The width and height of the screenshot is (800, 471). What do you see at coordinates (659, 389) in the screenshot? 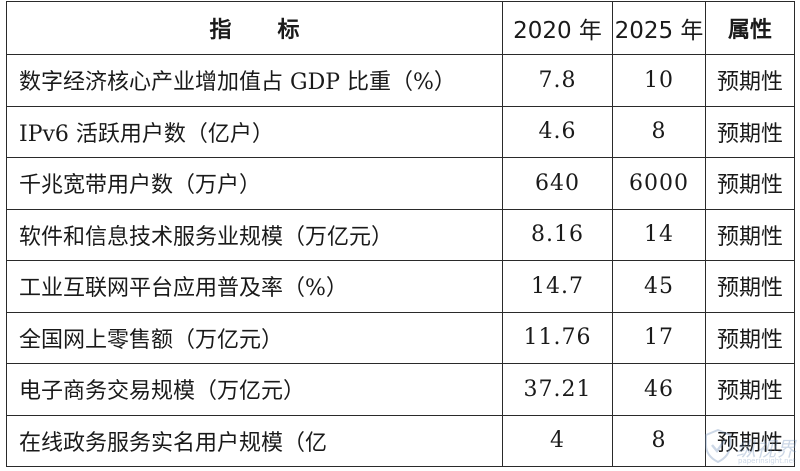
I see `value-2025: 46` at bounding box center [659, 389].